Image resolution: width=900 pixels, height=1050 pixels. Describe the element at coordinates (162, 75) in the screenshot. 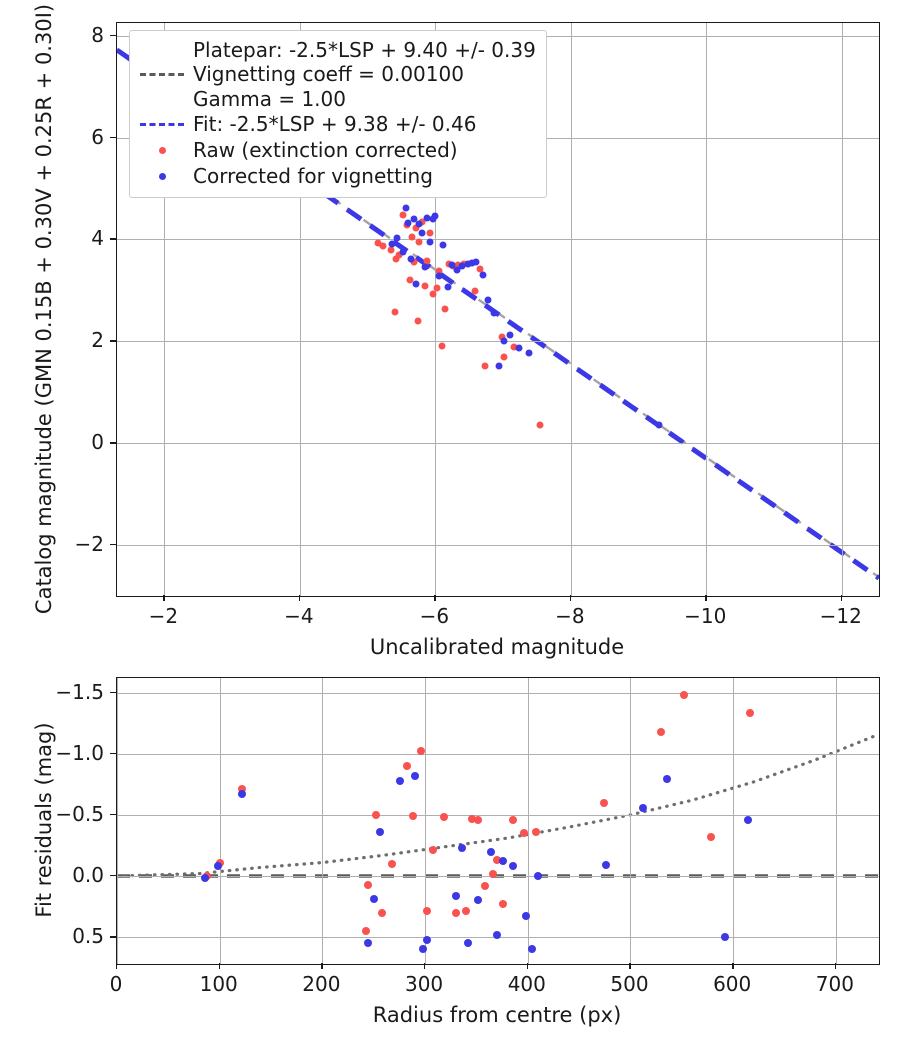

I see `legend-handle-platepar` at that location.